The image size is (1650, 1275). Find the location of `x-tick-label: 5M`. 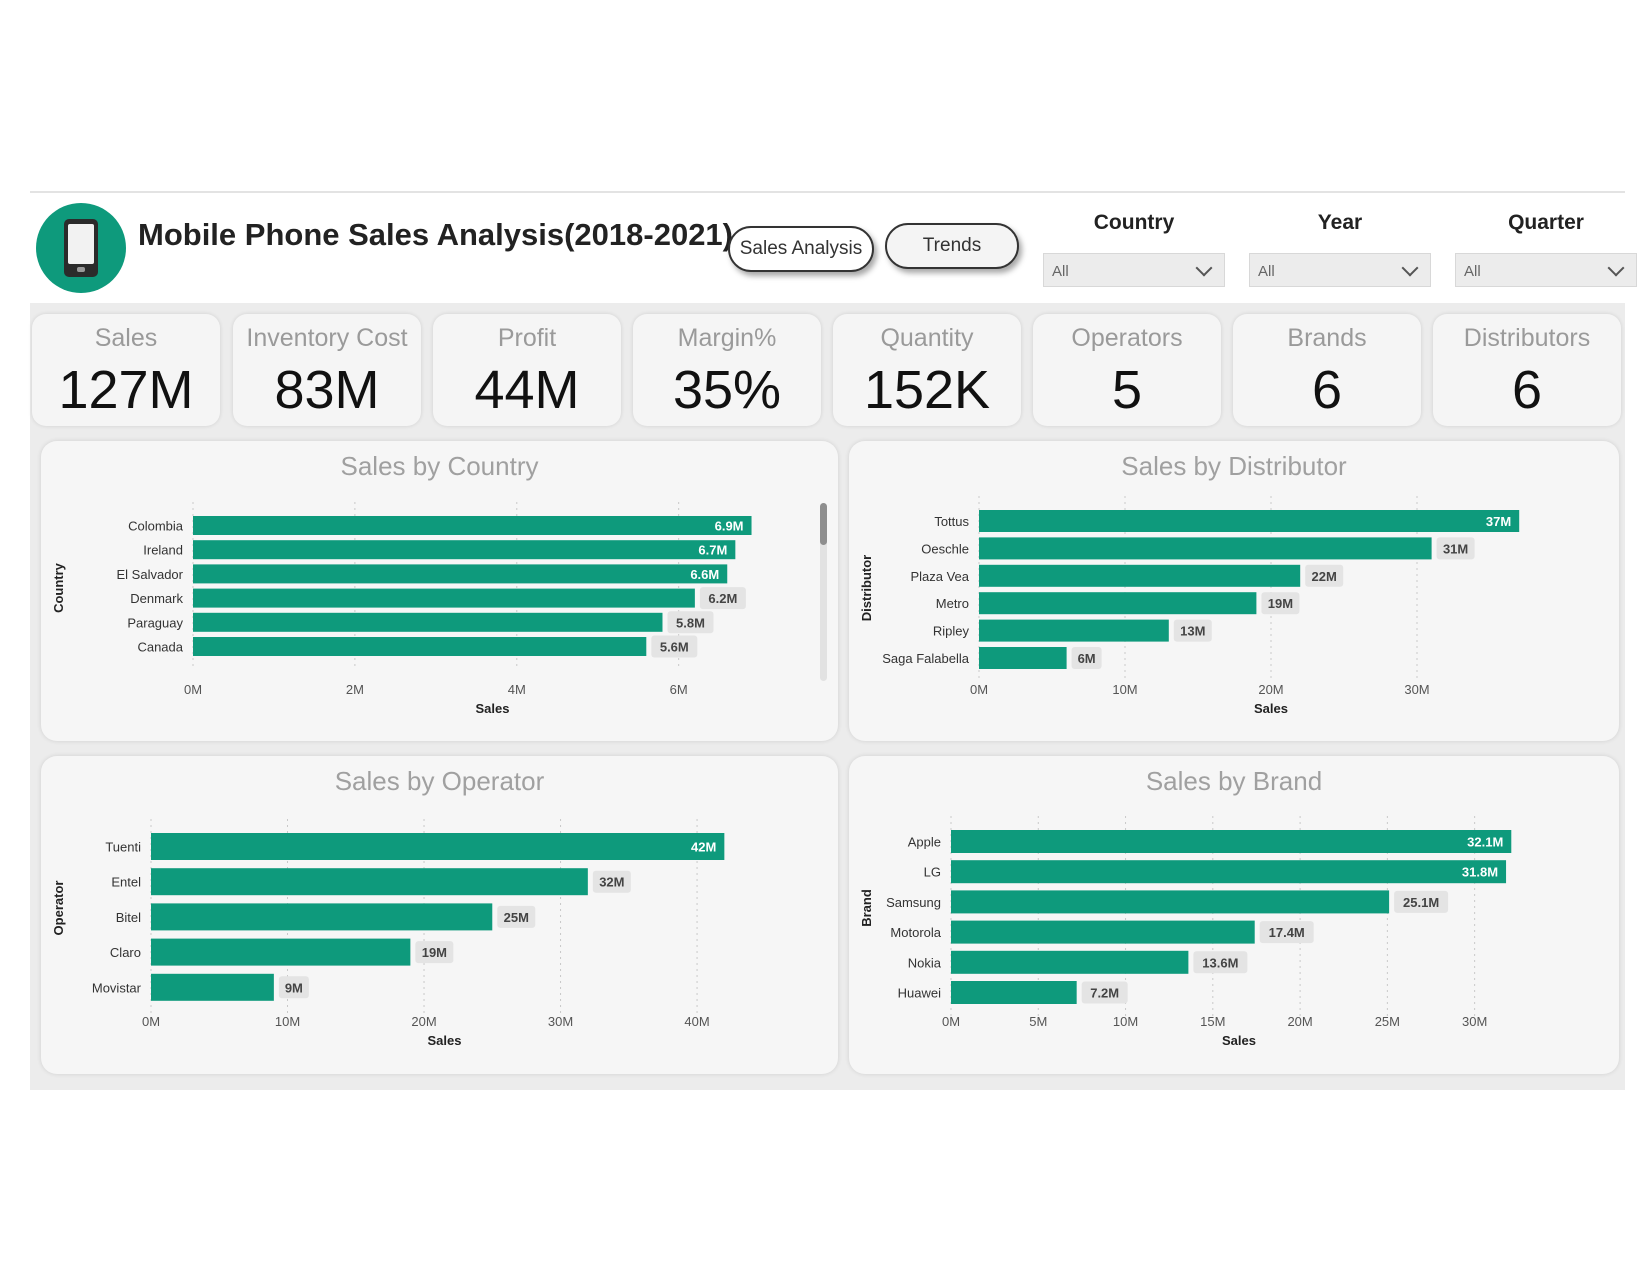

x-tick-label: 5M is located at coordinates (1038, 1021).